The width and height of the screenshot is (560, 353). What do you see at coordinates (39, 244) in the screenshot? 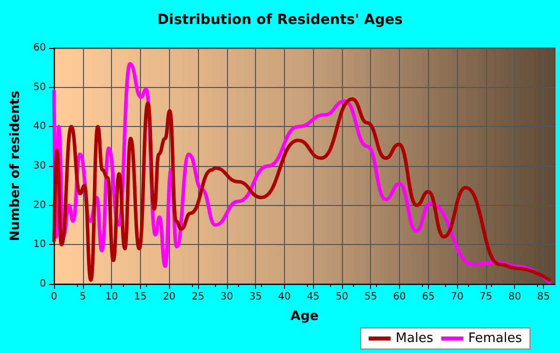
I see `y-tick-label: 10` at bounding box center [39, 244].